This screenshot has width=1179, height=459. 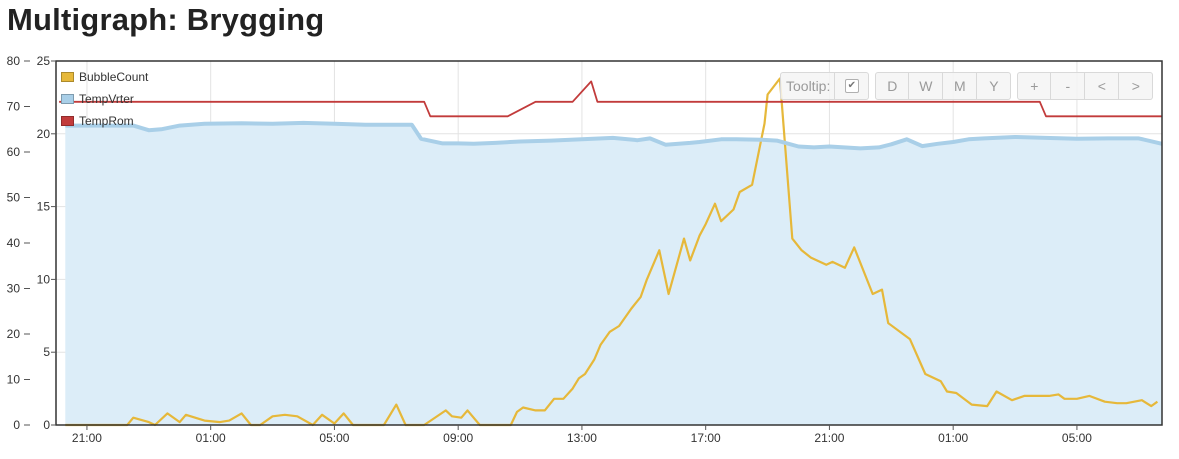 I want to click on page-title: Multigraph: Brygging, so click(x=166, y=19).